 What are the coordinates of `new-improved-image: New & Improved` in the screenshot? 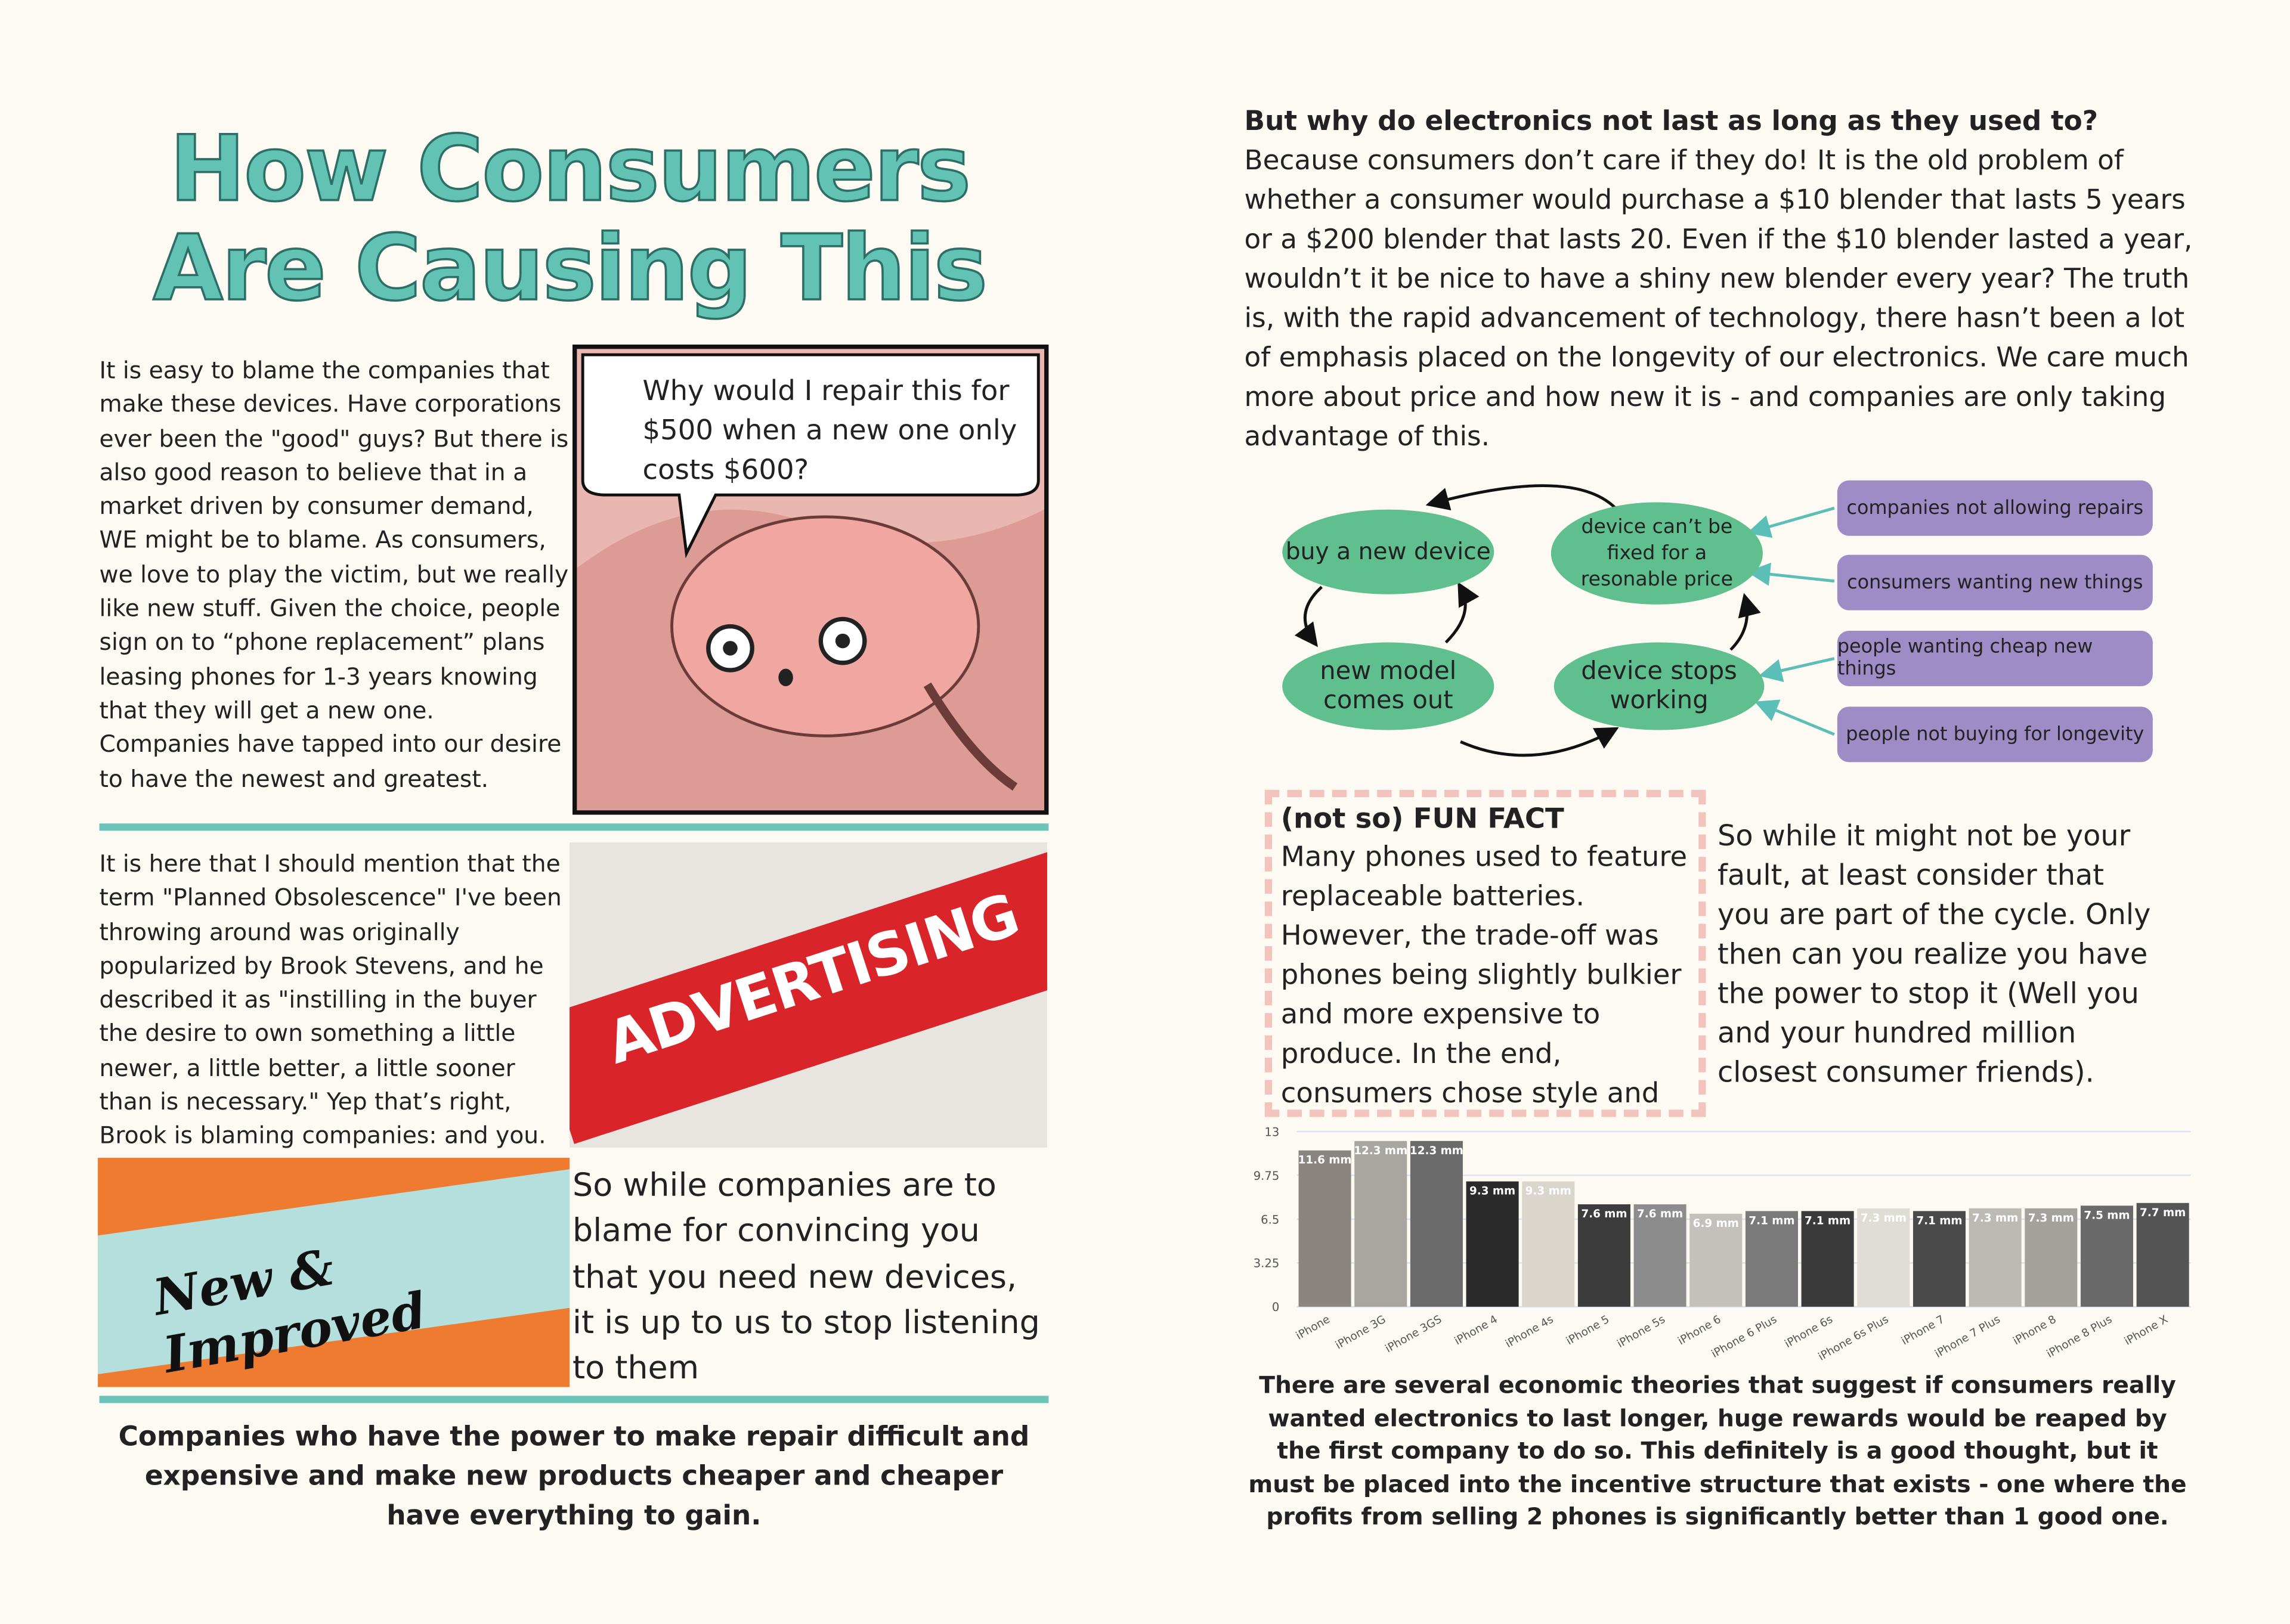 It's located at (334, 1272).